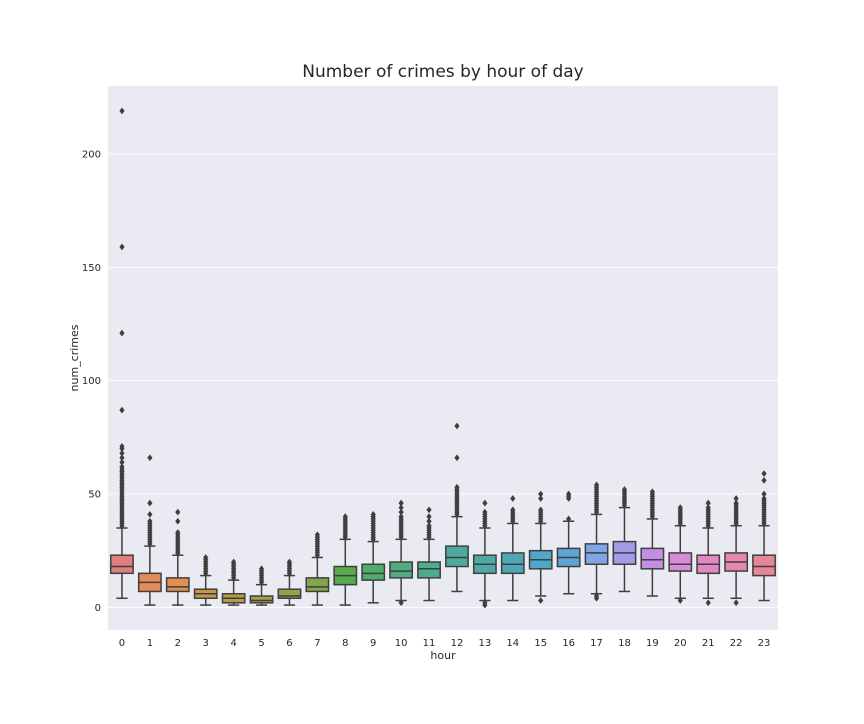 The height and width of the screenshot is (724, 864). I want to click on y-axis-label: num_crimes, so click(74, 357).